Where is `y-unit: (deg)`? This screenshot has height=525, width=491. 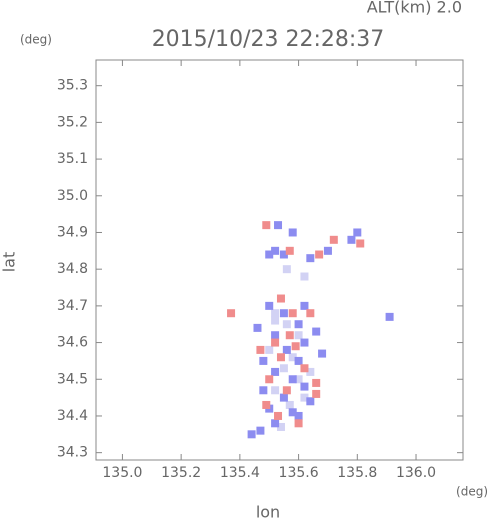 y-unit: (deg) is located at coordinates (36, 40).